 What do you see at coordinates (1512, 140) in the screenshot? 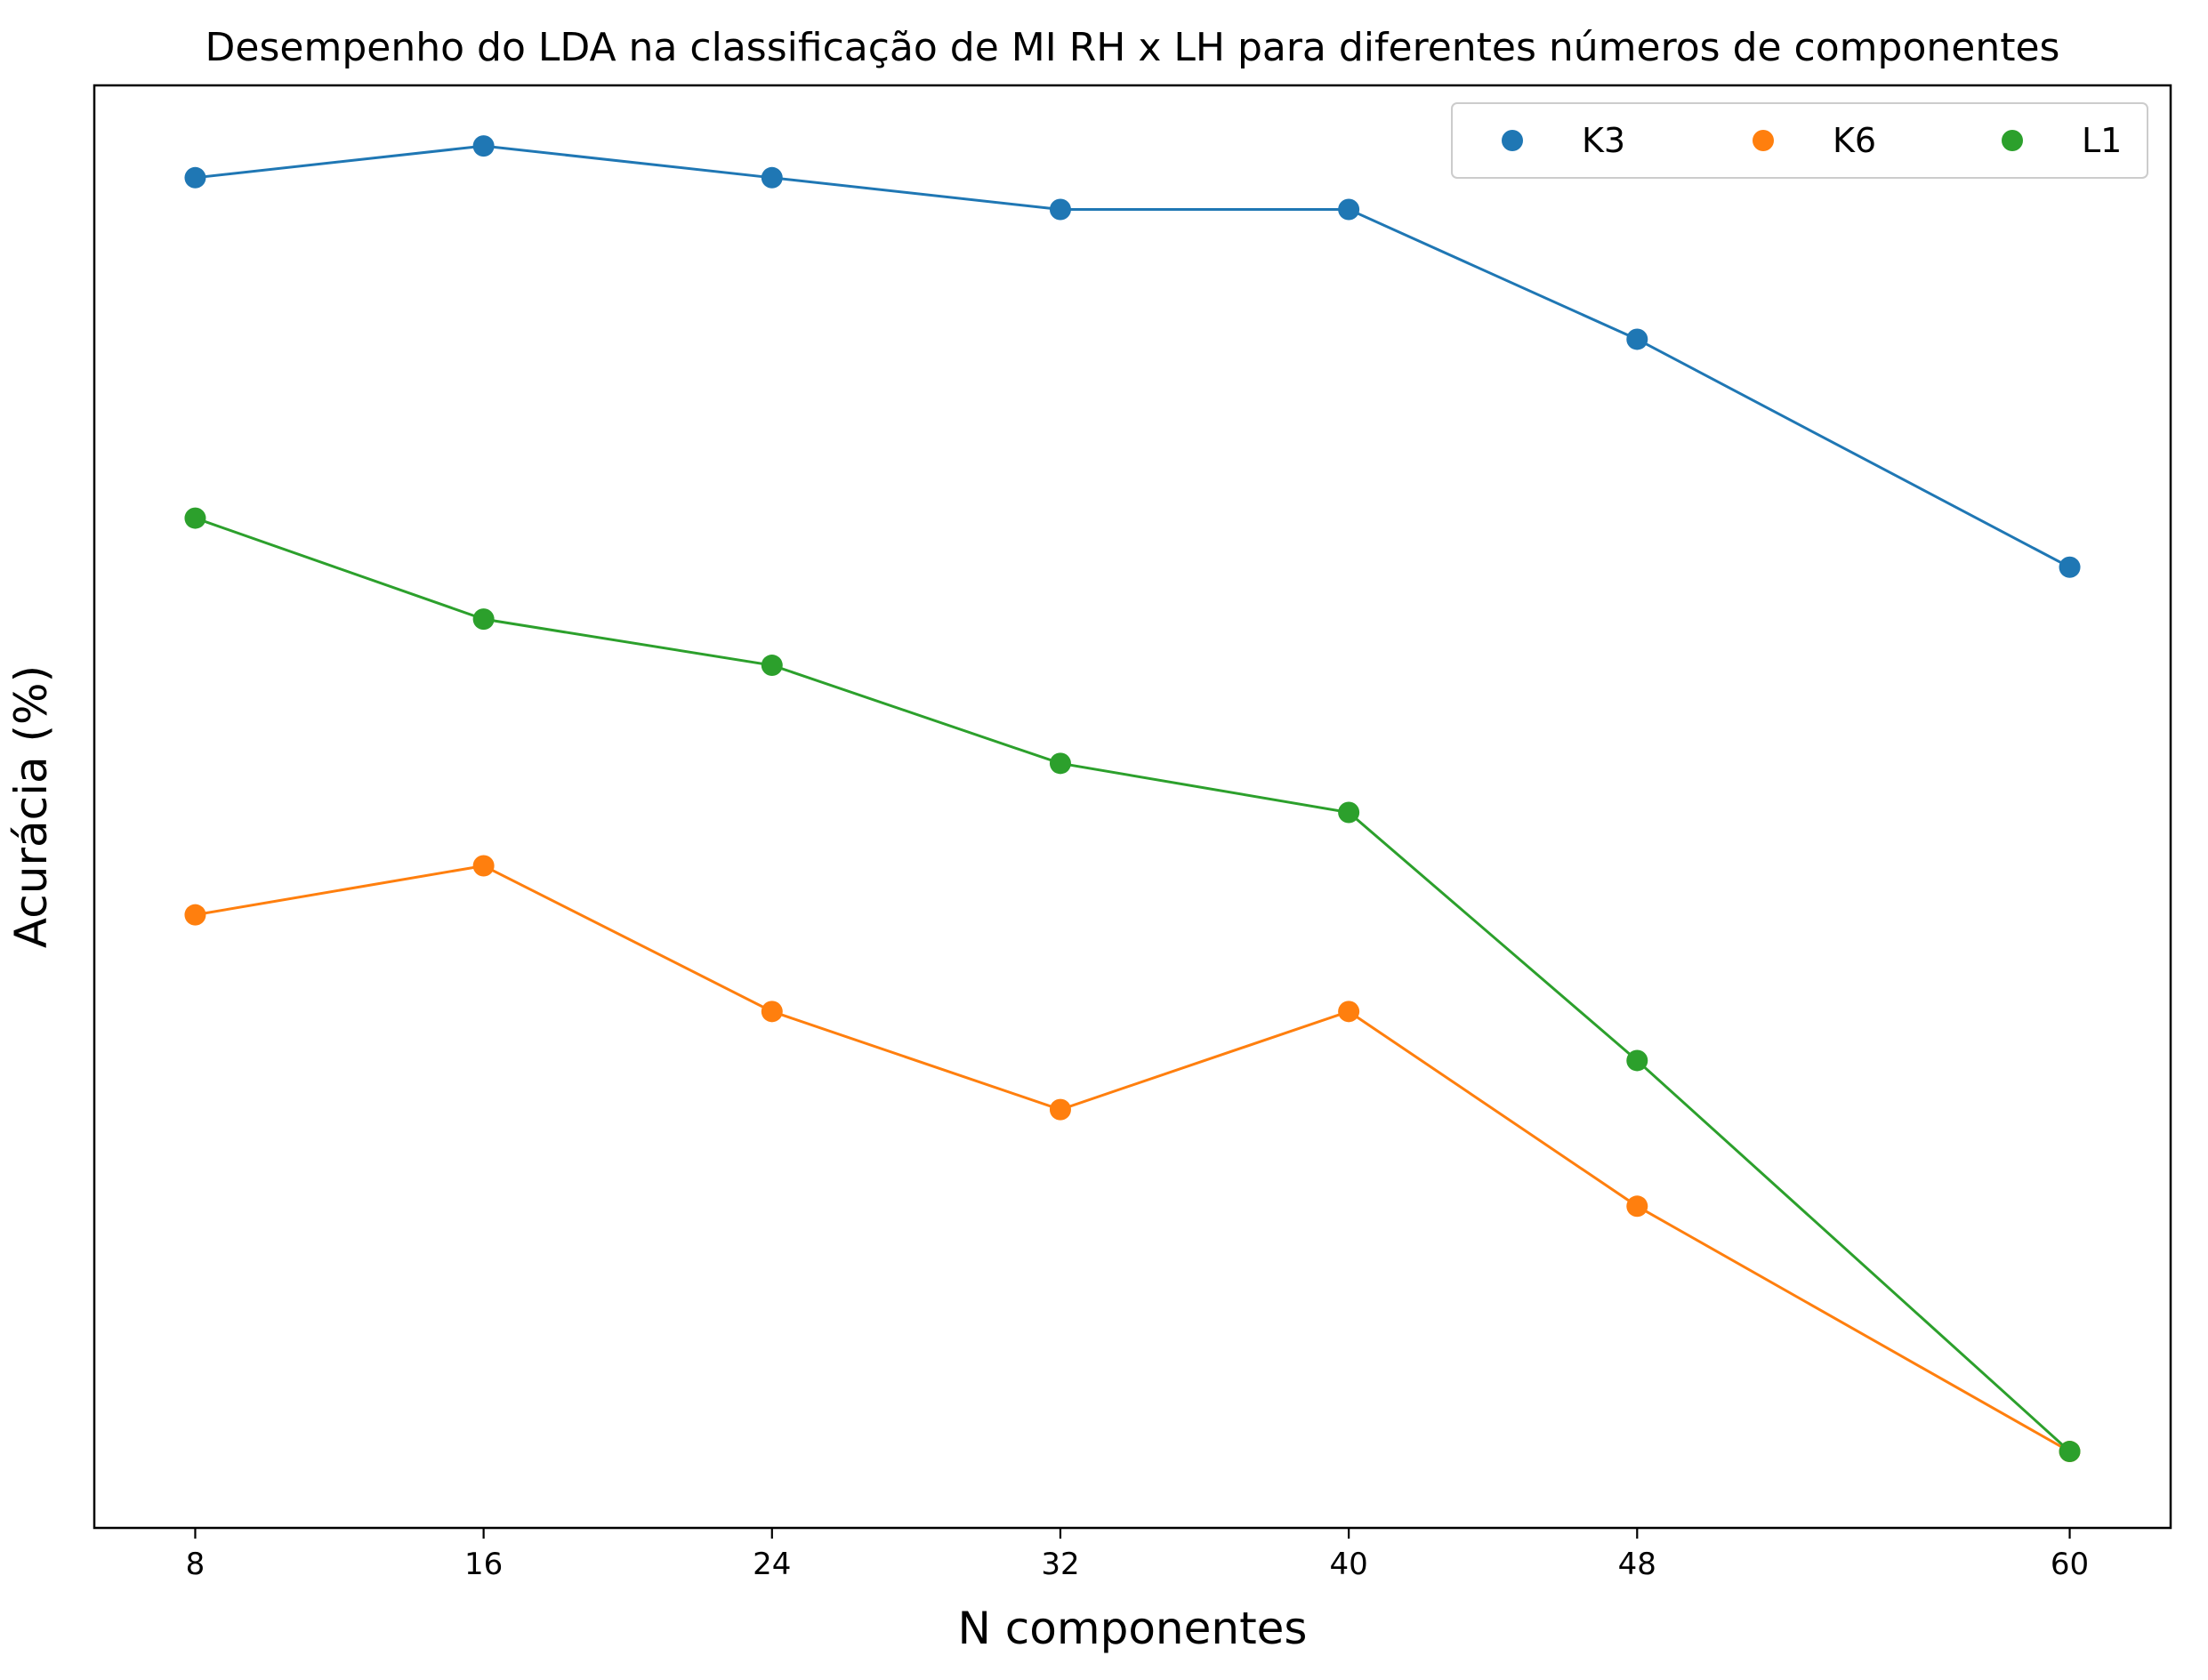
I see `legend-marker-k3` at bounding box center [1512, 140].